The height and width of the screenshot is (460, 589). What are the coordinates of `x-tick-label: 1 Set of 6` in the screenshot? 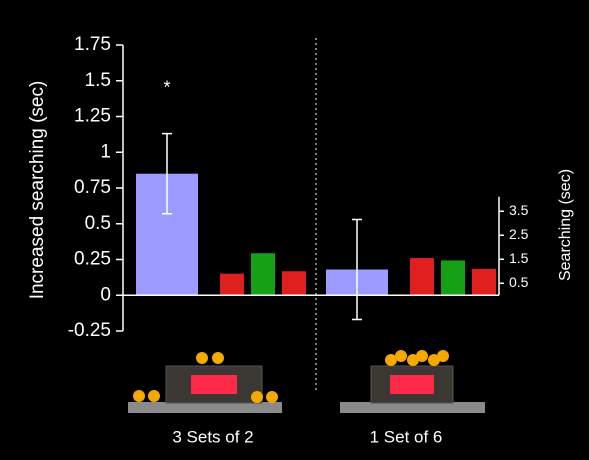 It's located at (406, 436).